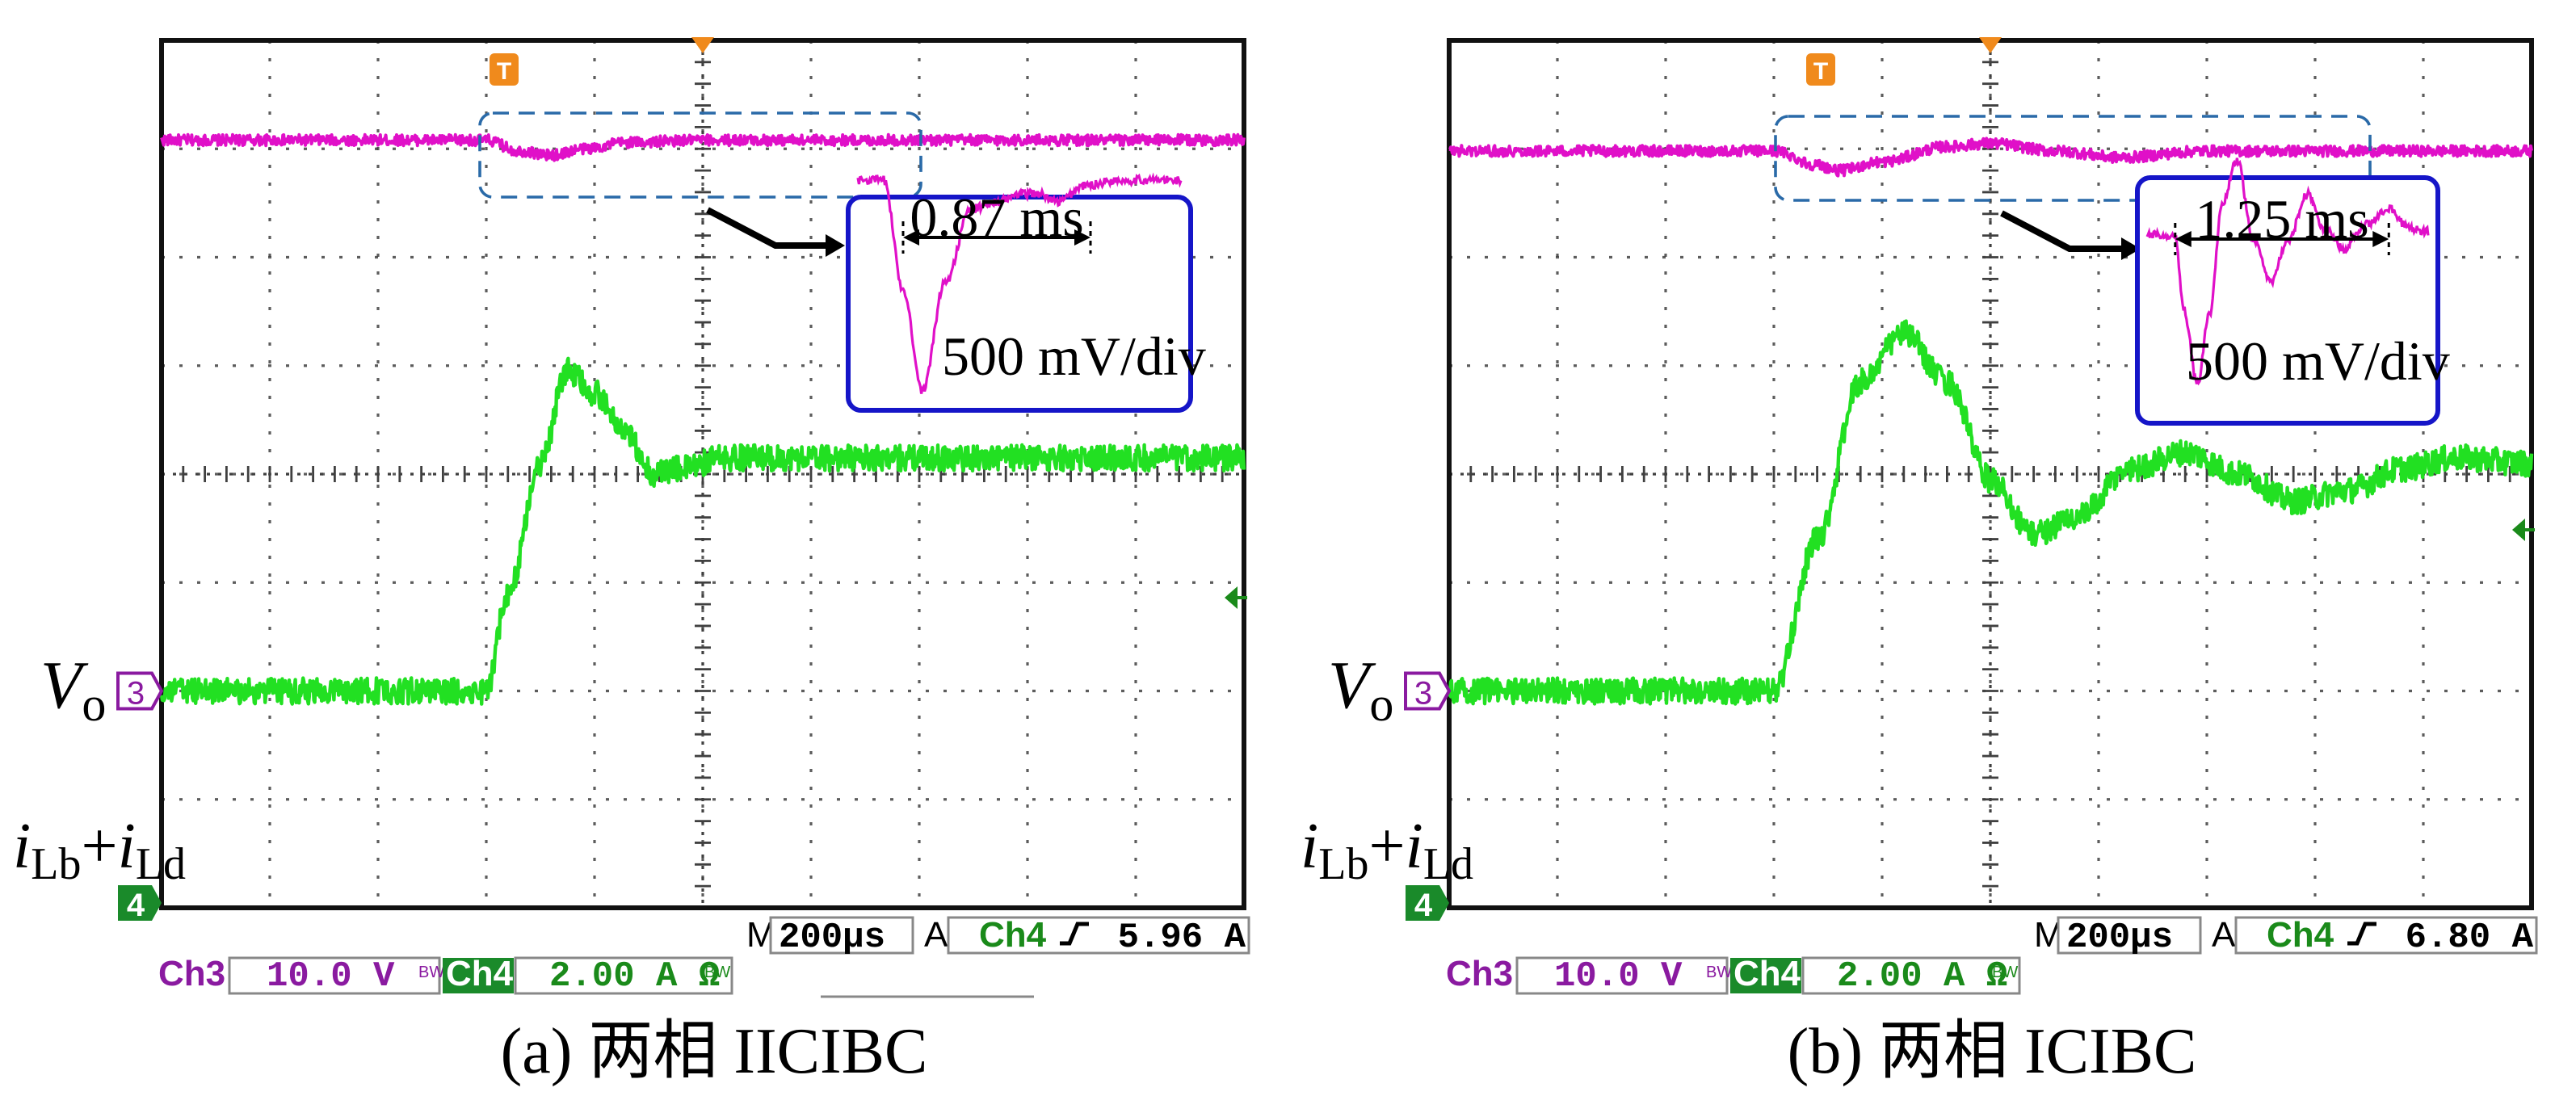 The width and height of the screenshot is (2576, 1117). What do you see at coordinates (2300, 935) in the screenshot?
I see `trigger-source: Ch4` at bounding box center [2300, 935].